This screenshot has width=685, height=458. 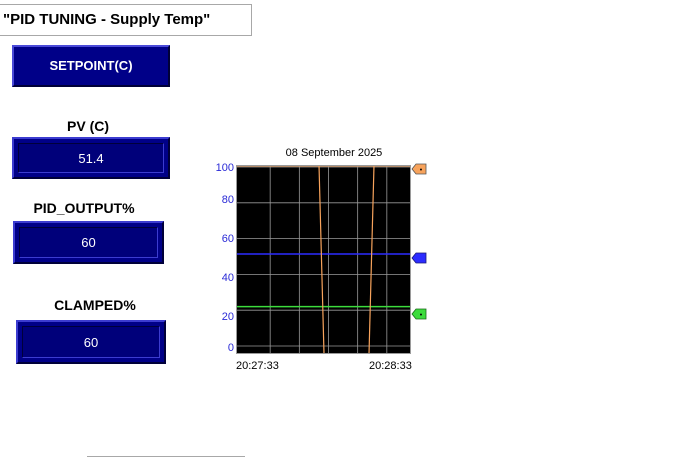 What do you see at coordinates (166, 456) in the screenshot?
I see `bottom-divider` at bounding box center [166, 456].